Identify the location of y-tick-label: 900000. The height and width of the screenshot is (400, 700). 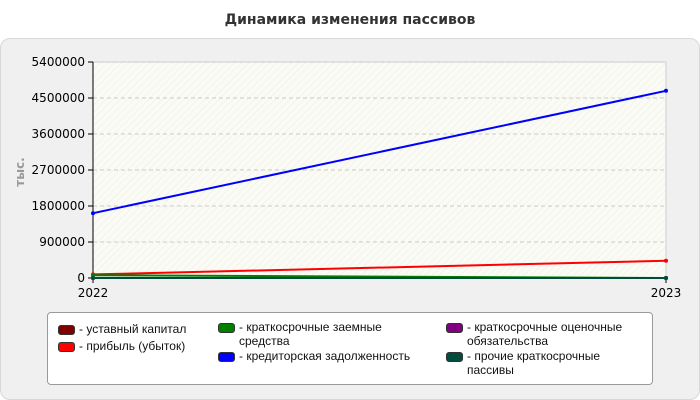
(62, 242).